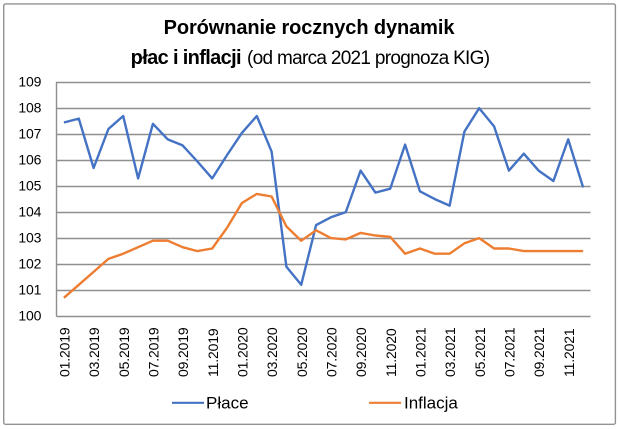 This screenshot has height=429, width=620. What do you see at coordinates (29, 315) in the screenshot?
I see `svg-text: 100` at bounding box center [29, 315].